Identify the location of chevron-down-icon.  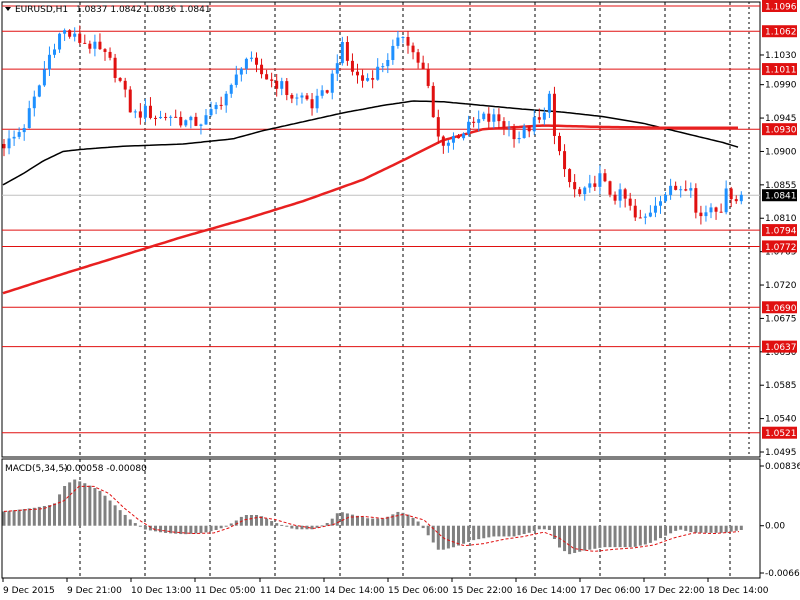
(8, 9).